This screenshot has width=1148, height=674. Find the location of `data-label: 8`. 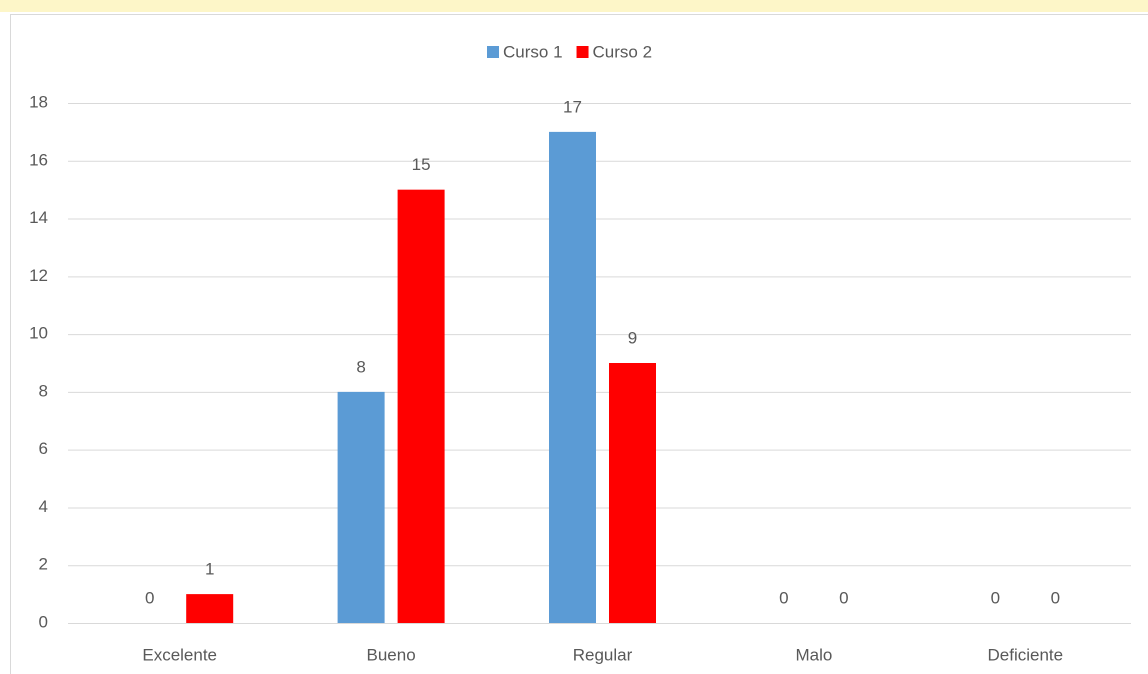

data-label: 8 is located at coordinates (360, 366).